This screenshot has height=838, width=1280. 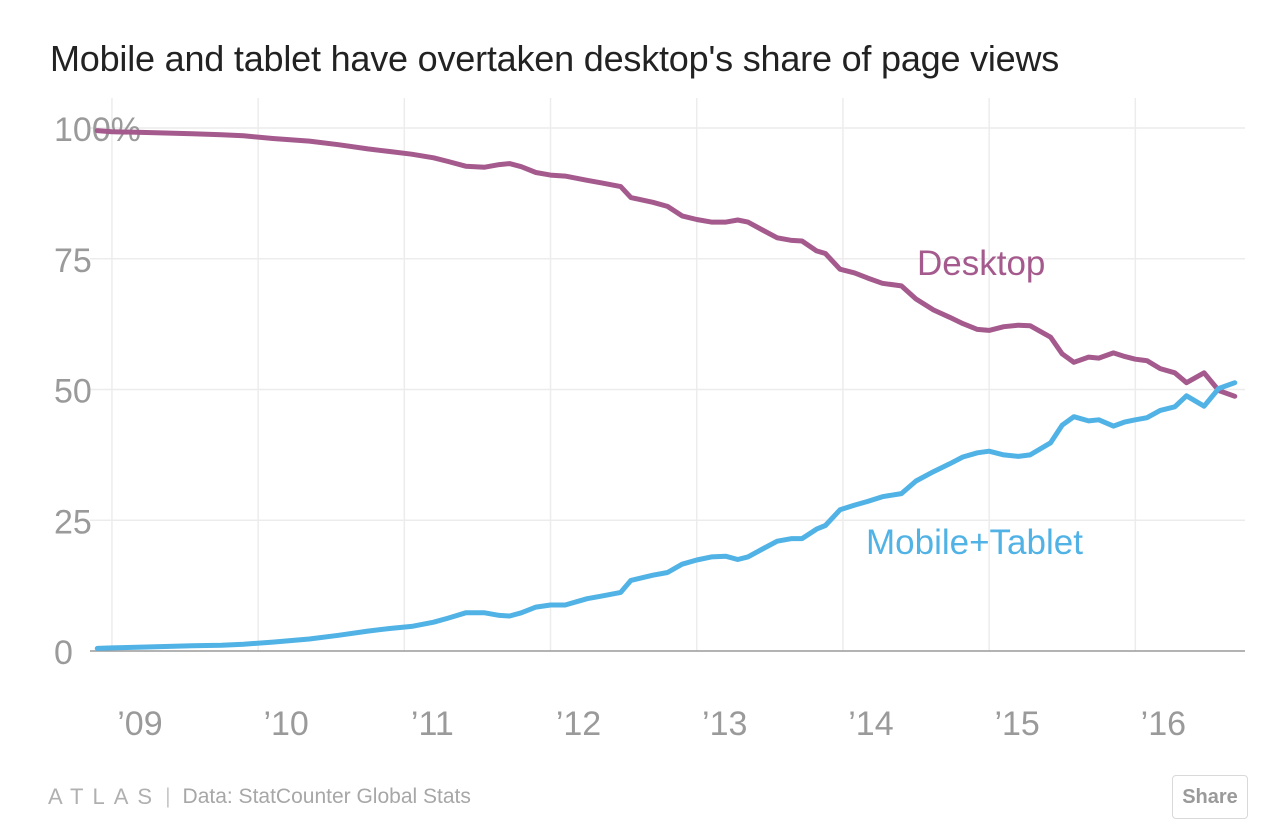 I want to click on y-tick-label: 0, so click(x=63, y=653).